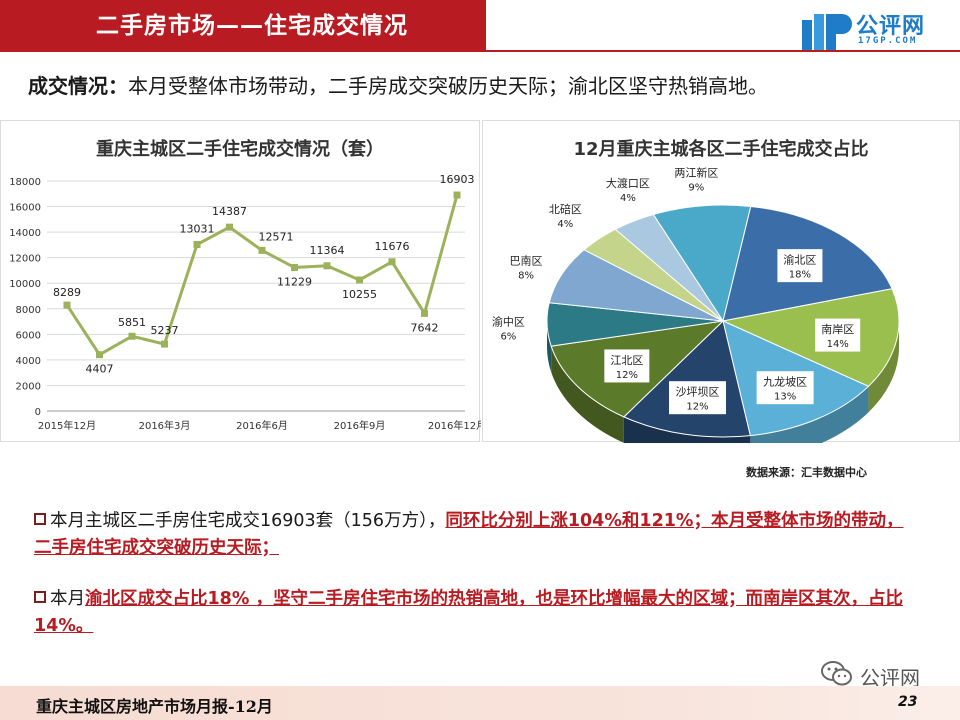  I want to click on logo-mark-icon, so click(827, 32).